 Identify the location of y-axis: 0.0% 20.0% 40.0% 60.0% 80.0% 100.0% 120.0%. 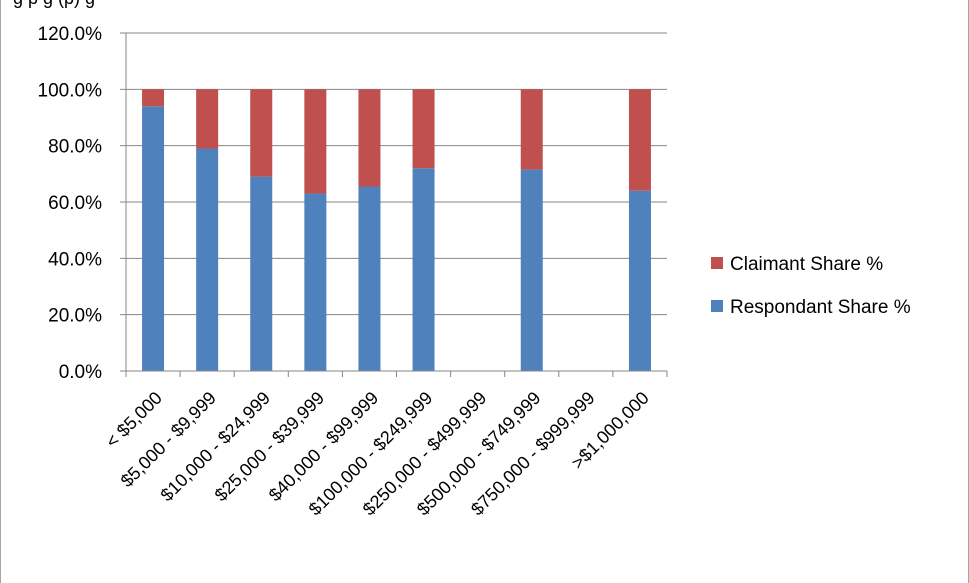
(82, 203).